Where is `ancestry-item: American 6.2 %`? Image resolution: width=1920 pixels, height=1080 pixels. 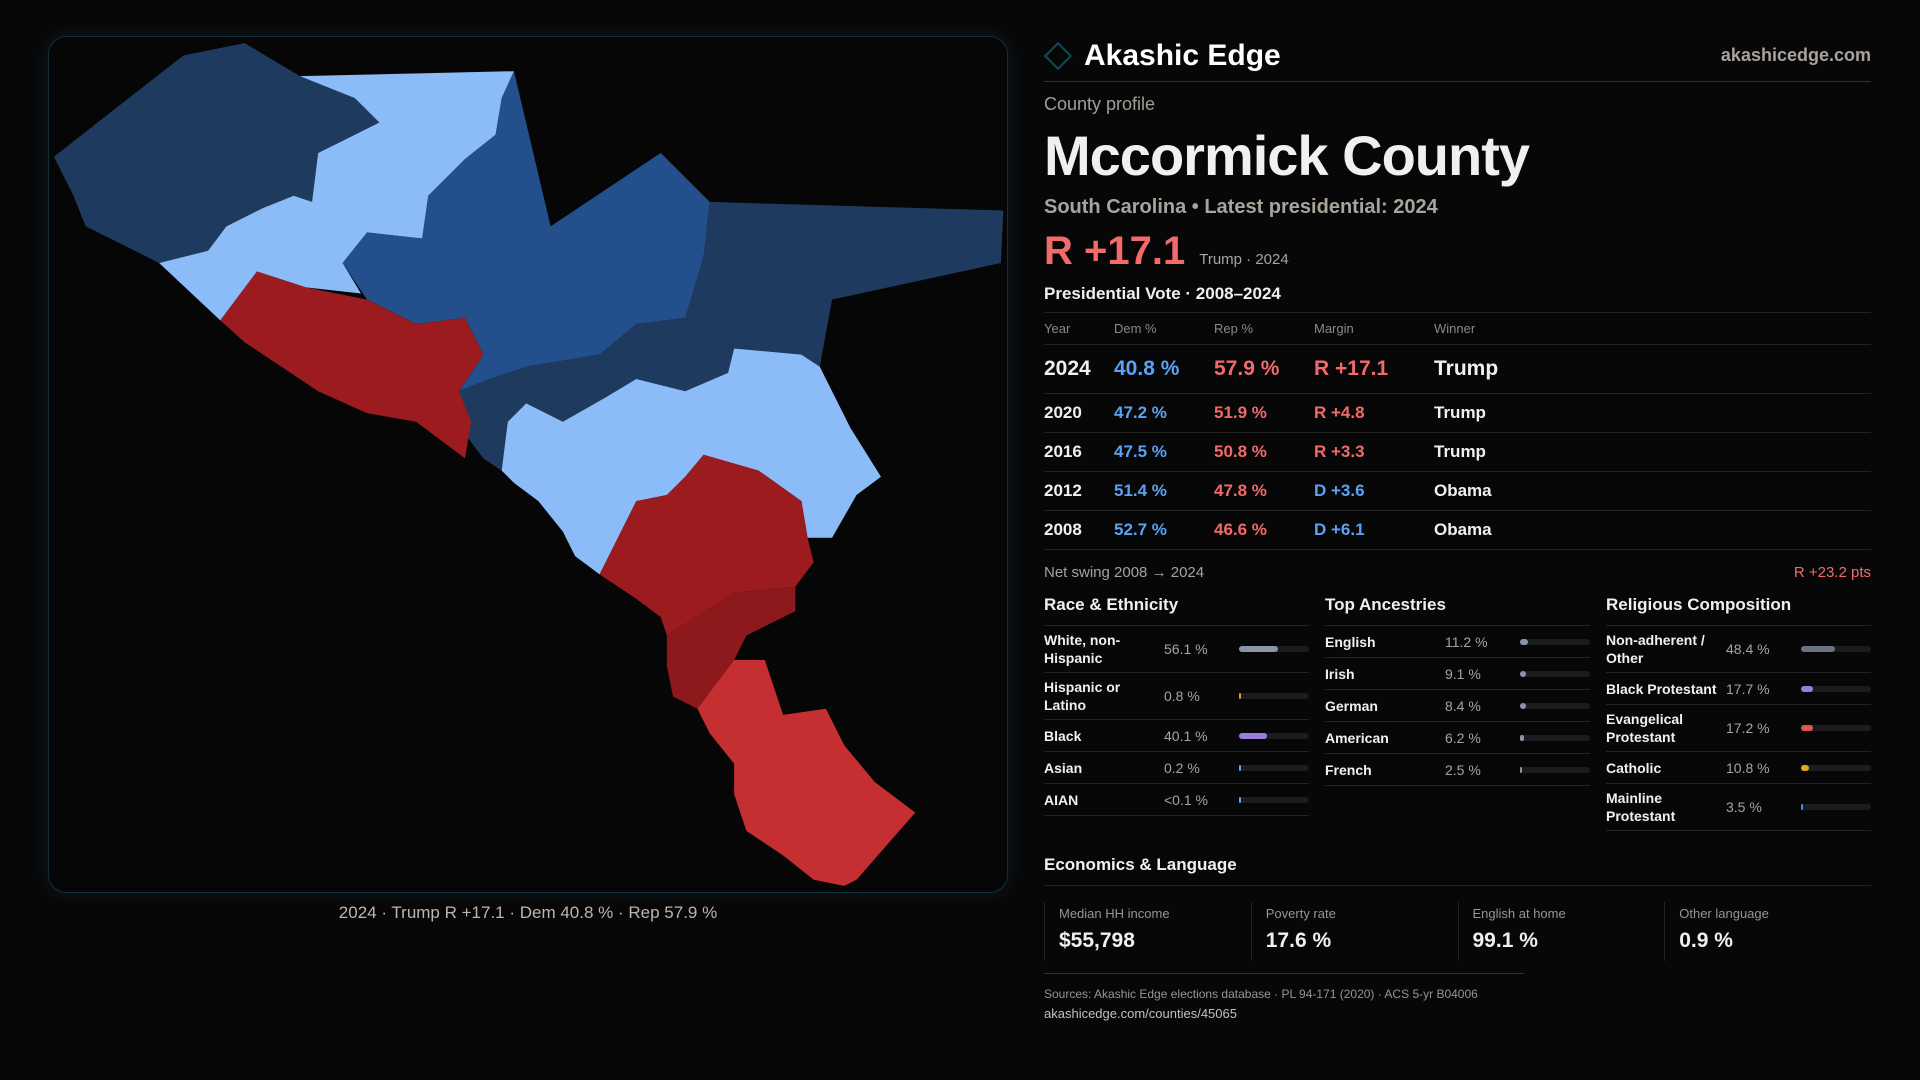 ancestry-item: American 6.2 % is located at coordinates (1457, 738).